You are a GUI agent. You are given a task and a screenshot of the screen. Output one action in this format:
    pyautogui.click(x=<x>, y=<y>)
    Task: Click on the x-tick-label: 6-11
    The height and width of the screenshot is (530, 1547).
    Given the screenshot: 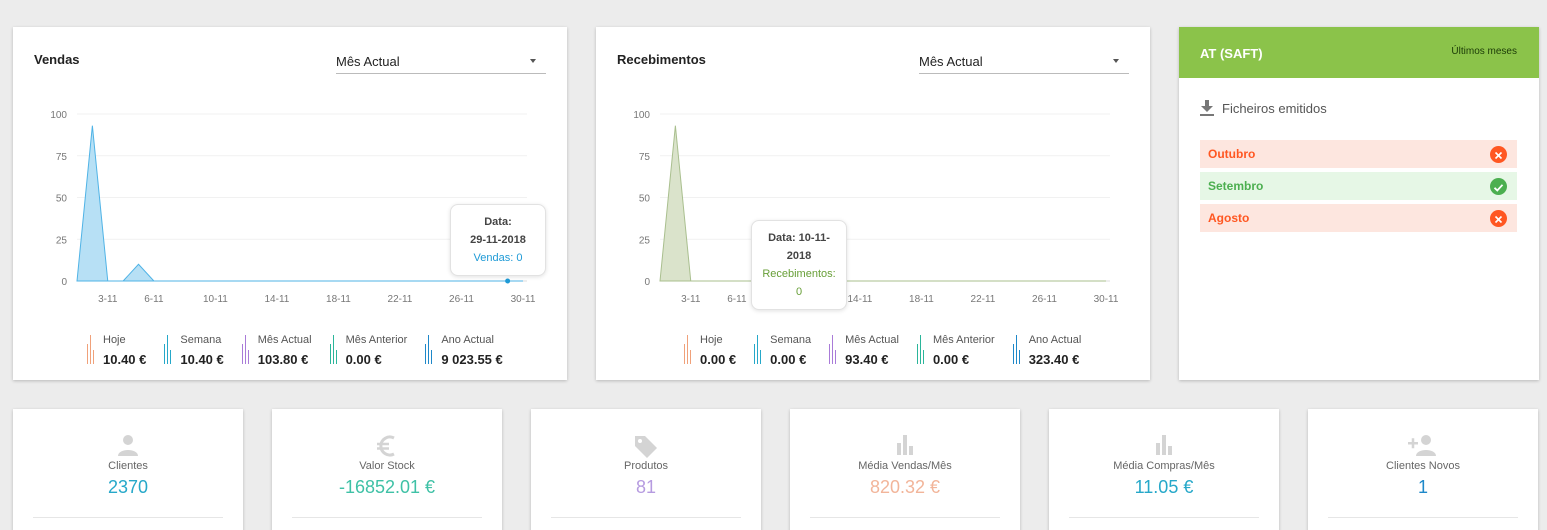 What is the action you would take?
    pyautogui.click(x=154, y=299)
    